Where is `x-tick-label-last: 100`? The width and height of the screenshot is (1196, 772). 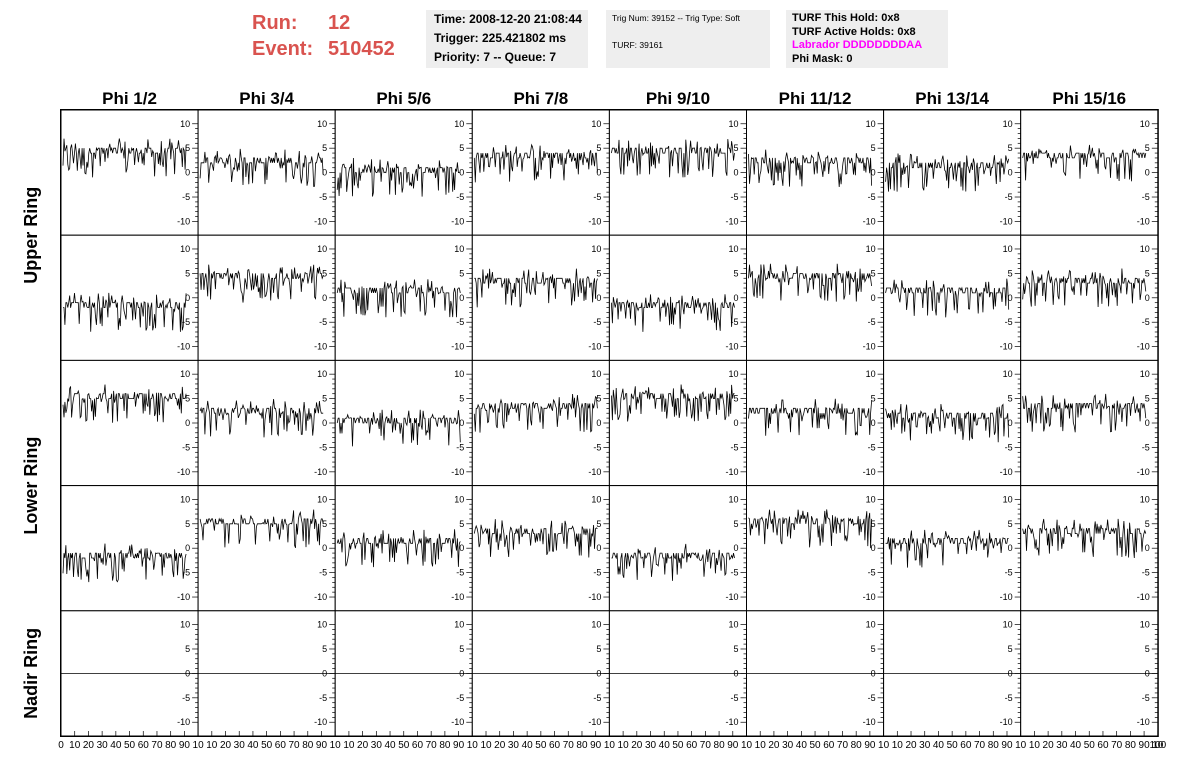
x-tick-label-last: 100 is located at coordinates (1157, 745).